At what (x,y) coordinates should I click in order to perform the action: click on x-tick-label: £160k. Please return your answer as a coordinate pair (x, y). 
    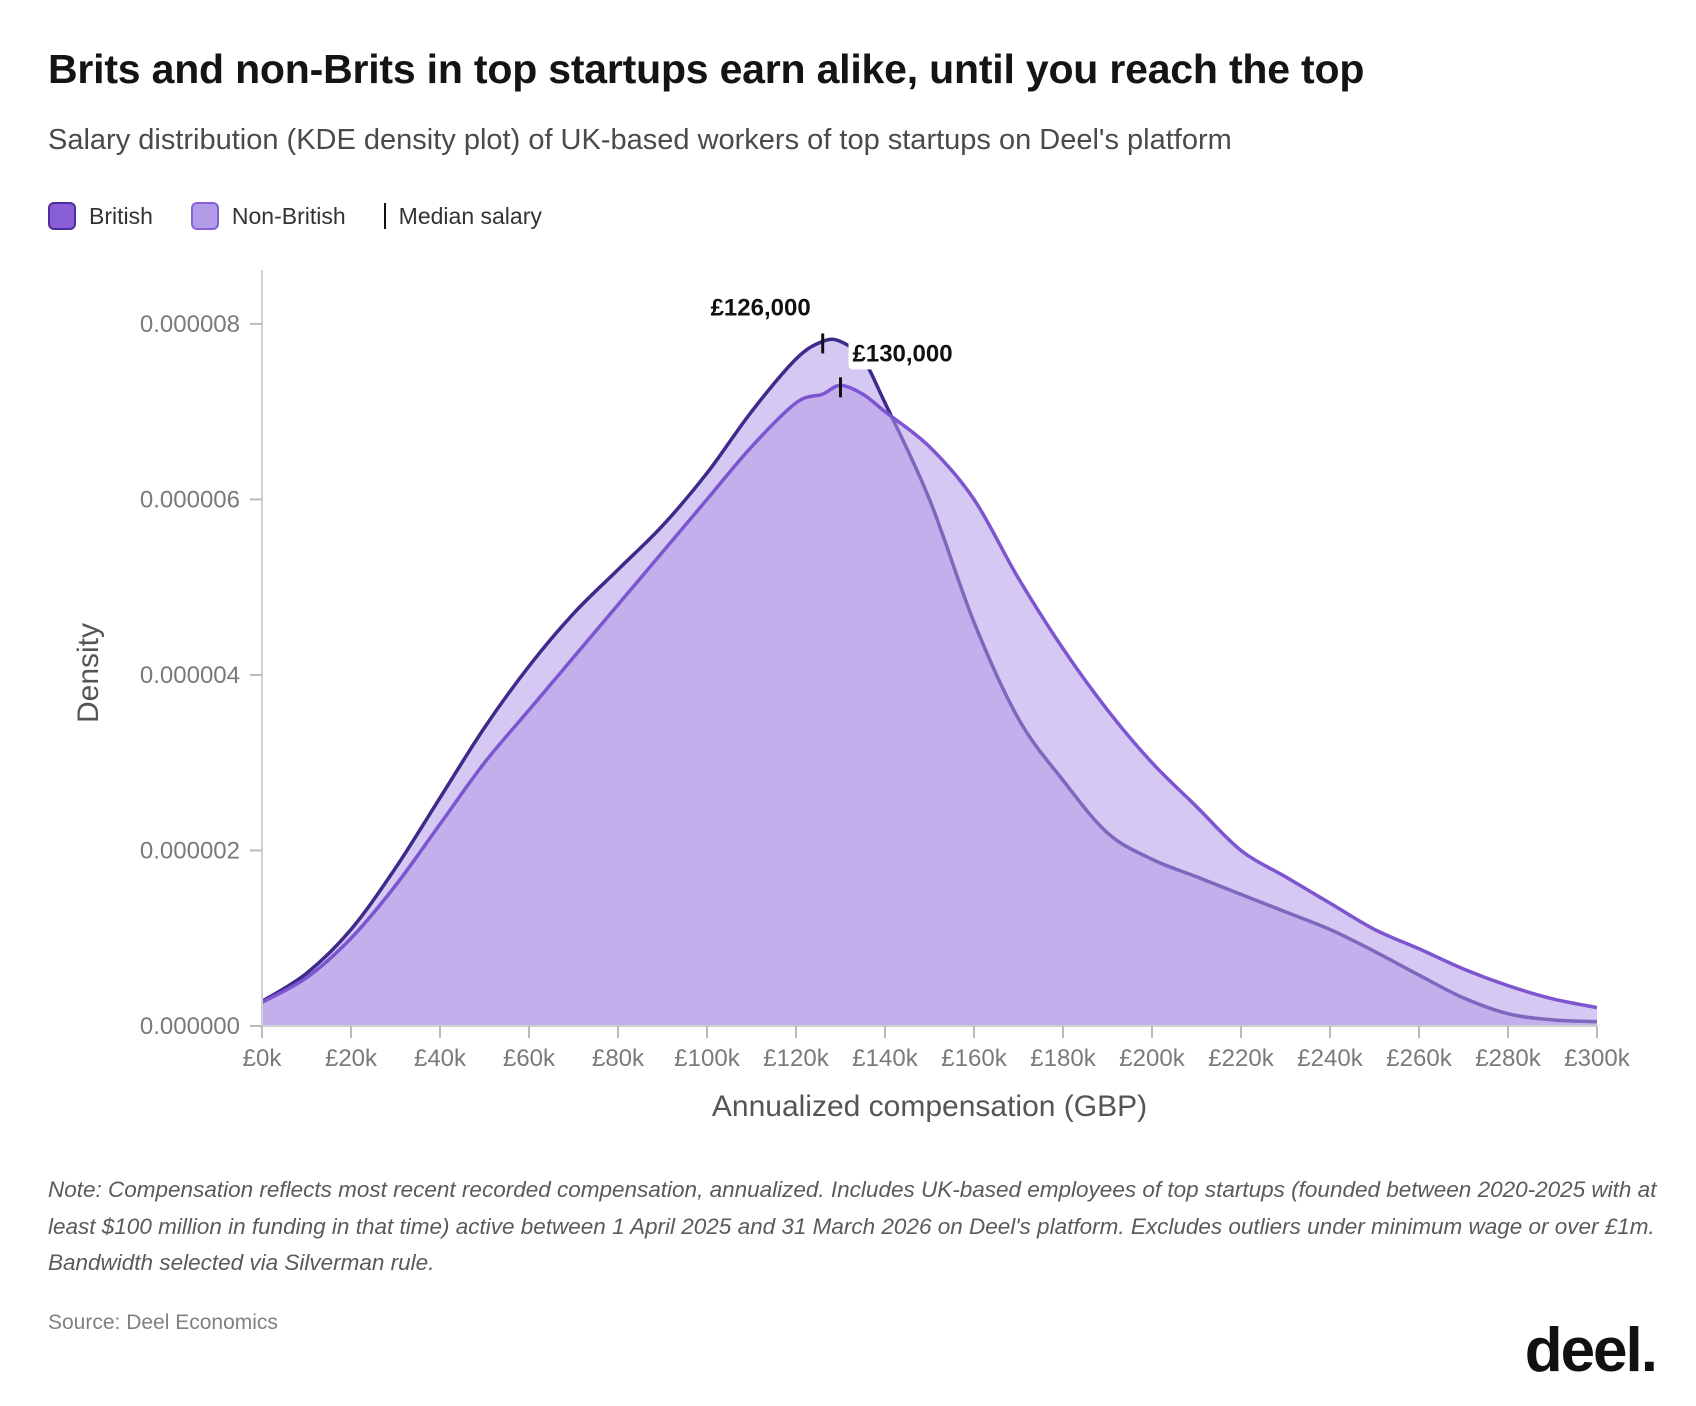
    Looking at the image, I should click on (974, 1058).